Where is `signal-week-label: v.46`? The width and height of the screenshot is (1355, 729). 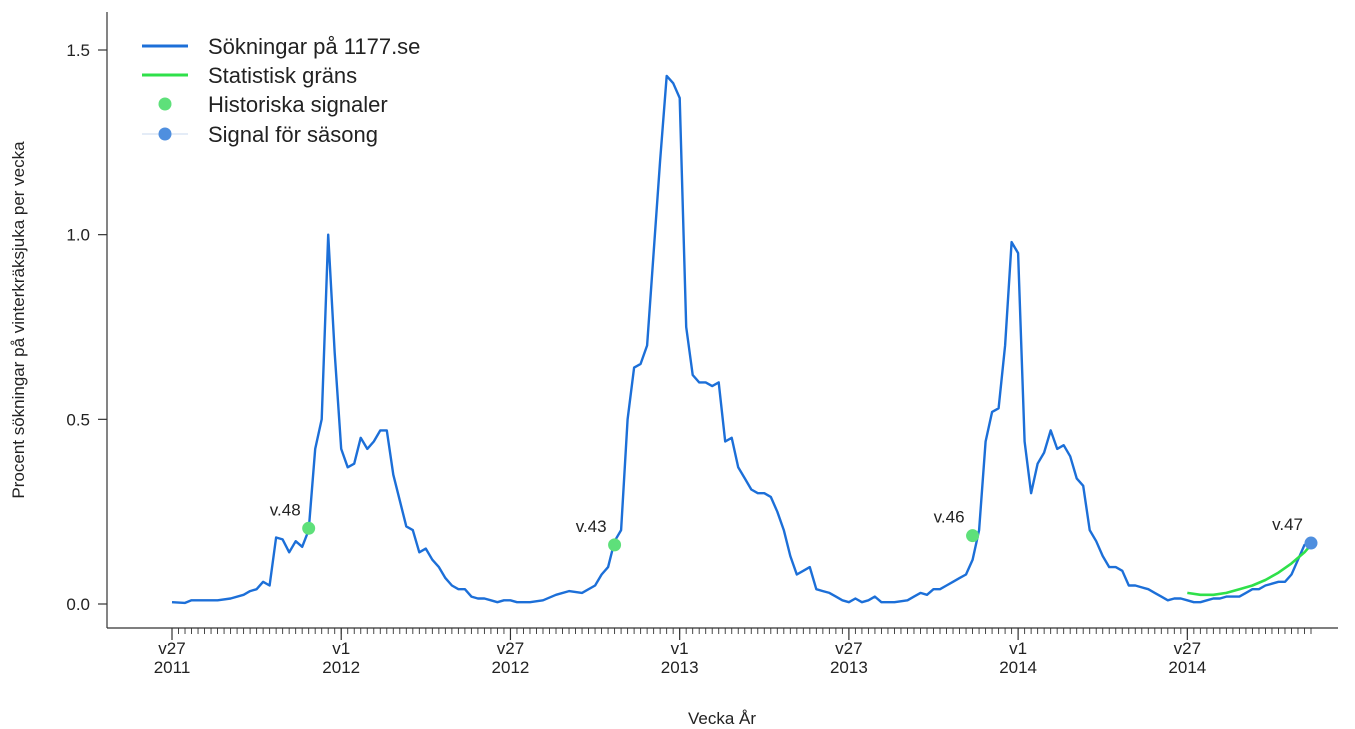 signal-week-label: v.46 is located at coordinates (949, 517).